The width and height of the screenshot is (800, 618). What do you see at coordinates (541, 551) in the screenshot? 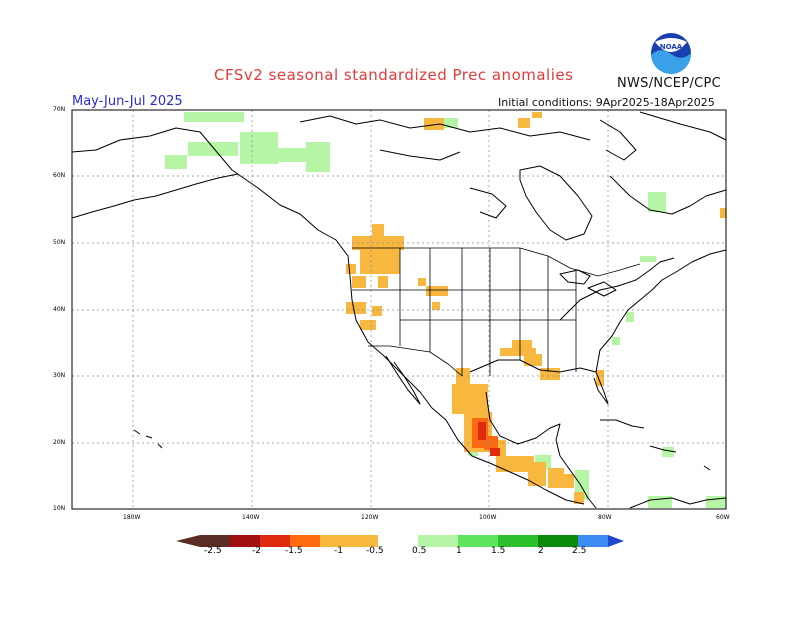
I see `colorbar-label: 2` at bounding box center [541, 551].